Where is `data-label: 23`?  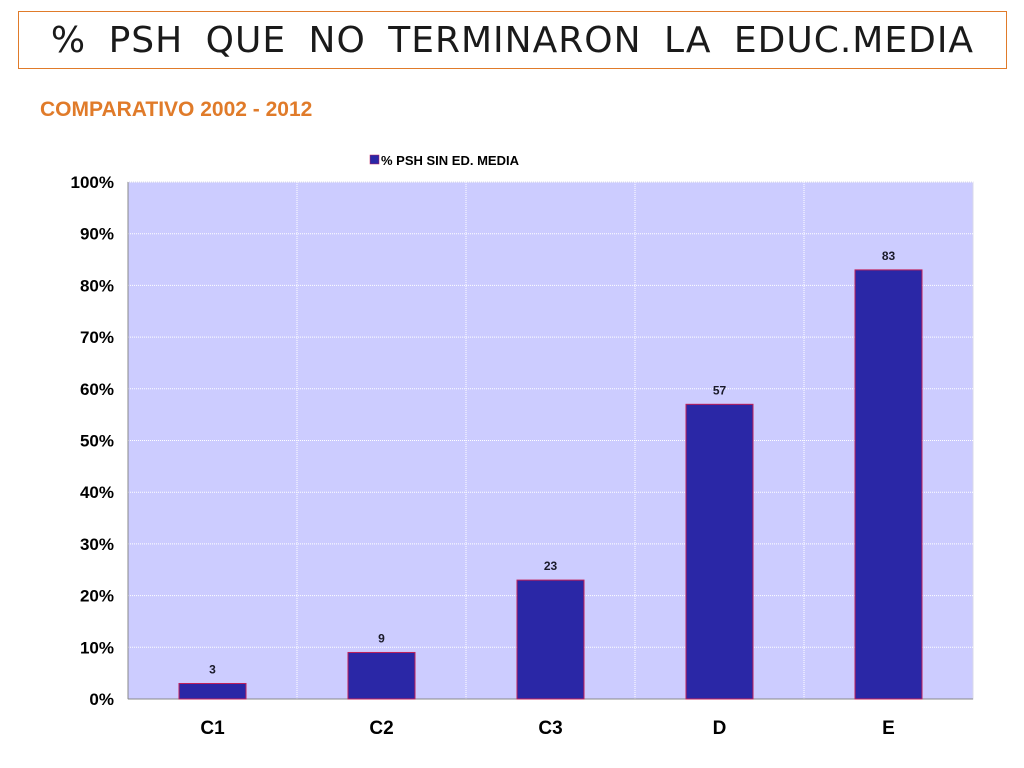
data-label: 23 is located at coordinates (551, 566).